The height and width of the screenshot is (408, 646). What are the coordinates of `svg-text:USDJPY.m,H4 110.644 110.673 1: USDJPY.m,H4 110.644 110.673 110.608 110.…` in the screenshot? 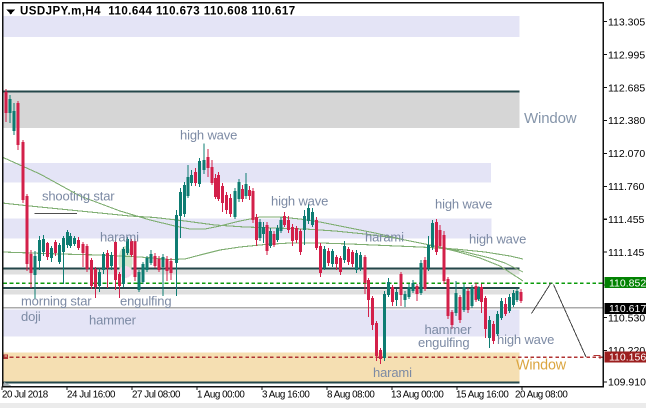 It's located at (158, 12).